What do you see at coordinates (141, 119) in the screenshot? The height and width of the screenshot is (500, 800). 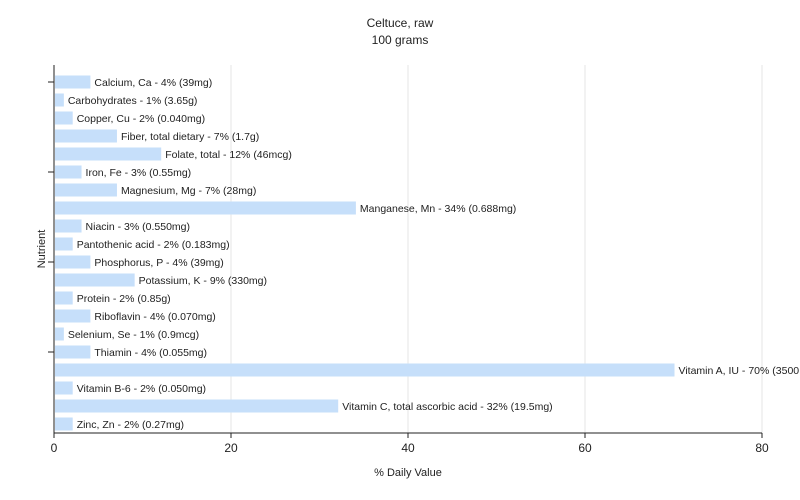 I see `bar-label: Copper, Cu - 2% (0.040mg)` at bounding box center [141, 119].